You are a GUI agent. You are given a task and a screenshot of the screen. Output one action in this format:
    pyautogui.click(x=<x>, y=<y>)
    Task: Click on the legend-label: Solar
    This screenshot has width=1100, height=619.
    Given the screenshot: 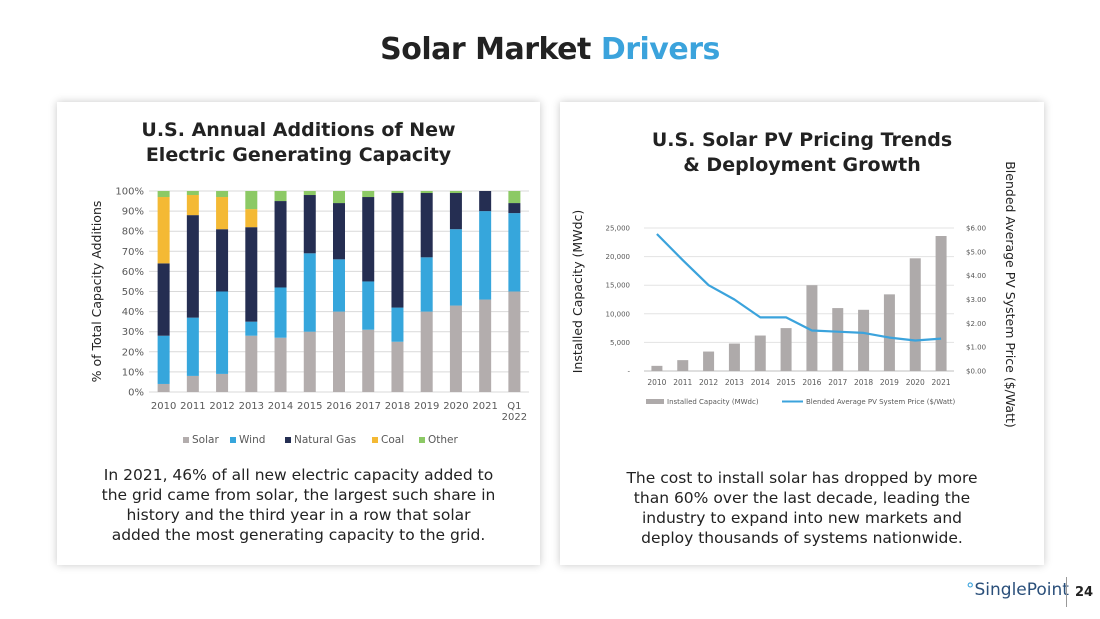 What is the action you would take?
    pyautogui.click(x=205, y=440)
    